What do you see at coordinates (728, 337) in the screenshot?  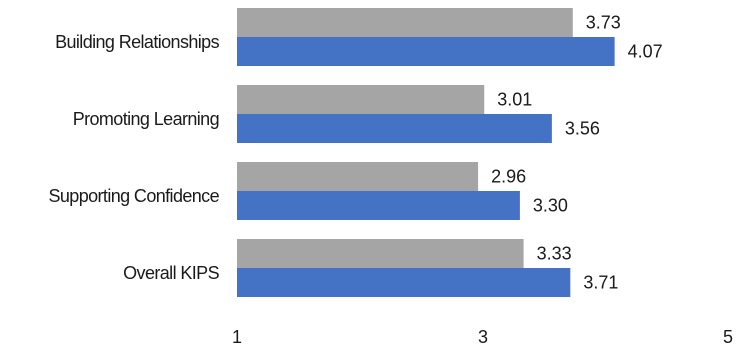 I see `x-tick-label-5: 5` at bounding box center [728, 337].